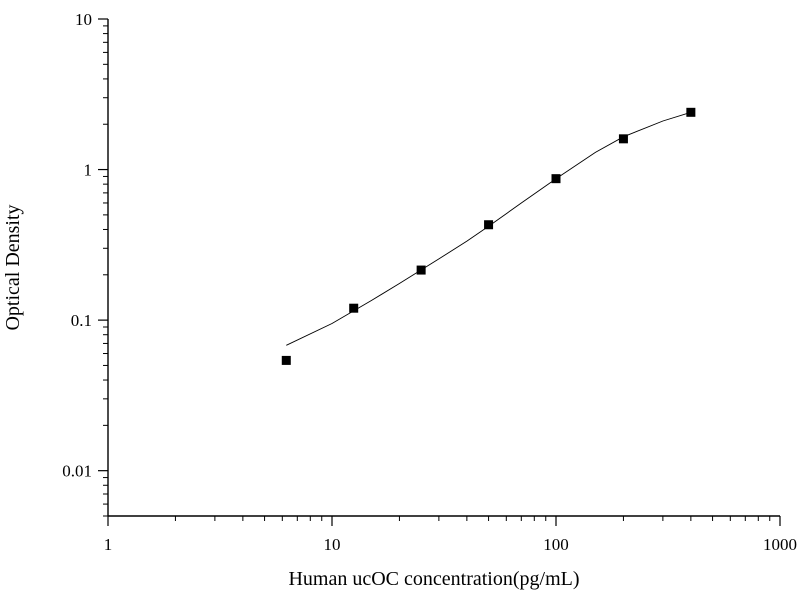 The width and height of the screenshot is (800, 600). What do you see at coordinates (83, 19) in the screenshot?
I see `y-tick-label: 10` at bounding box center [83, 19].